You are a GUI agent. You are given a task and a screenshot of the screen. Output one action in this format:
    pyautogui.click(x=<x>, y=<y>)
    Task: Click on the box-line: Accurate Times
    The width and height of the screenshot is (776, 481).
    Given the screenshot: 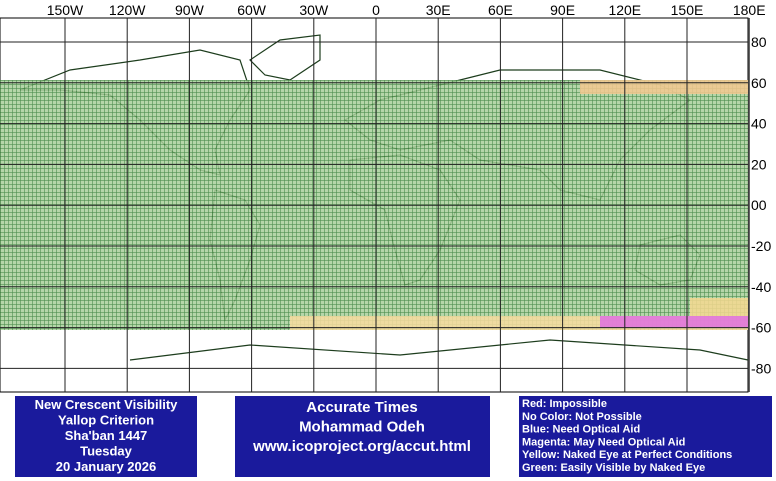 What is the action you would take?
    pyautogui.click(x=361, y=407)
    